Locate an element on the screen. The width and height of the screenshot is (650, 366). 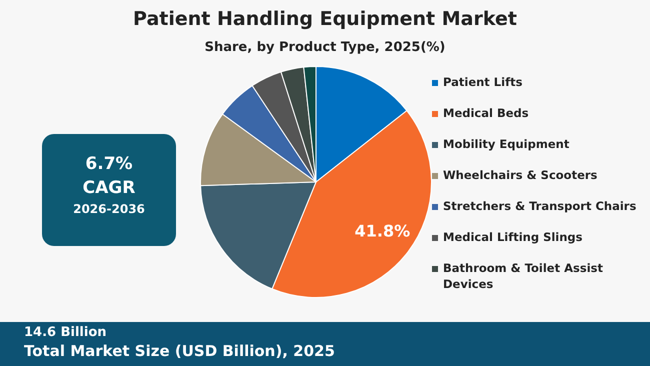
text: Total Market Size (USD Billion), 2025 is located at coordinates (179, 351).